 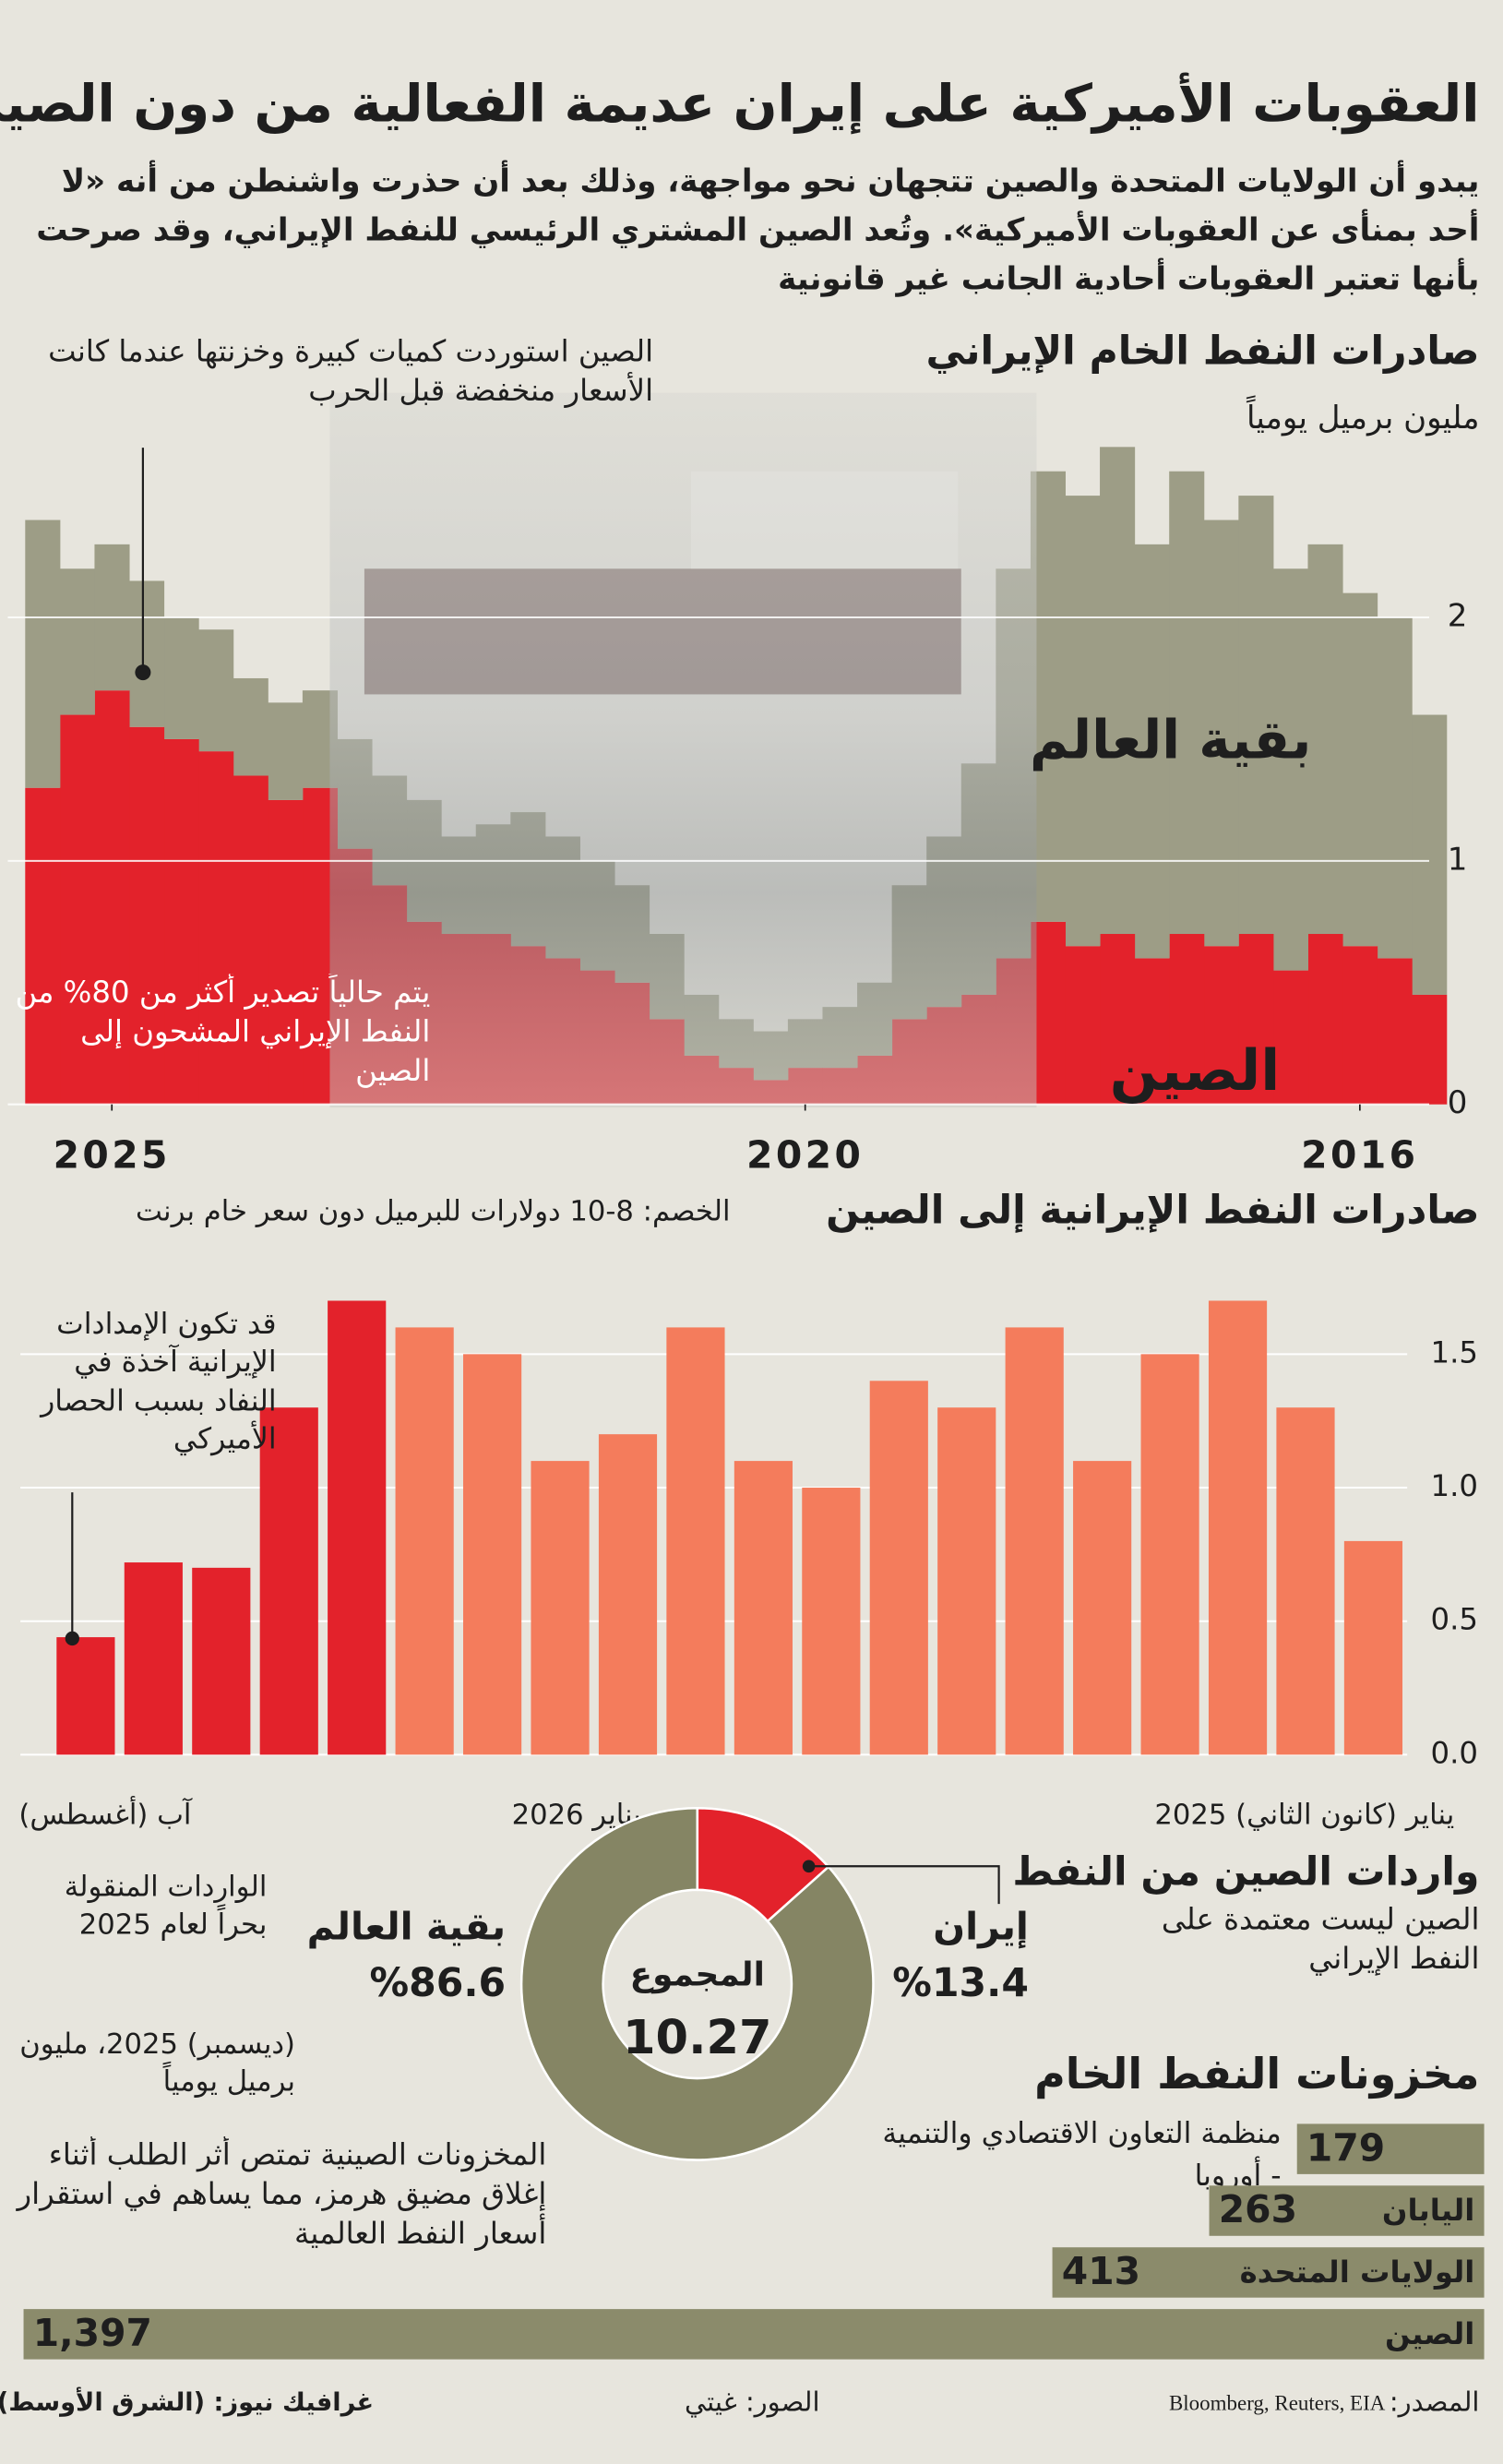 I want to click on series-label: الصين, so click(x=1195, y=1071).